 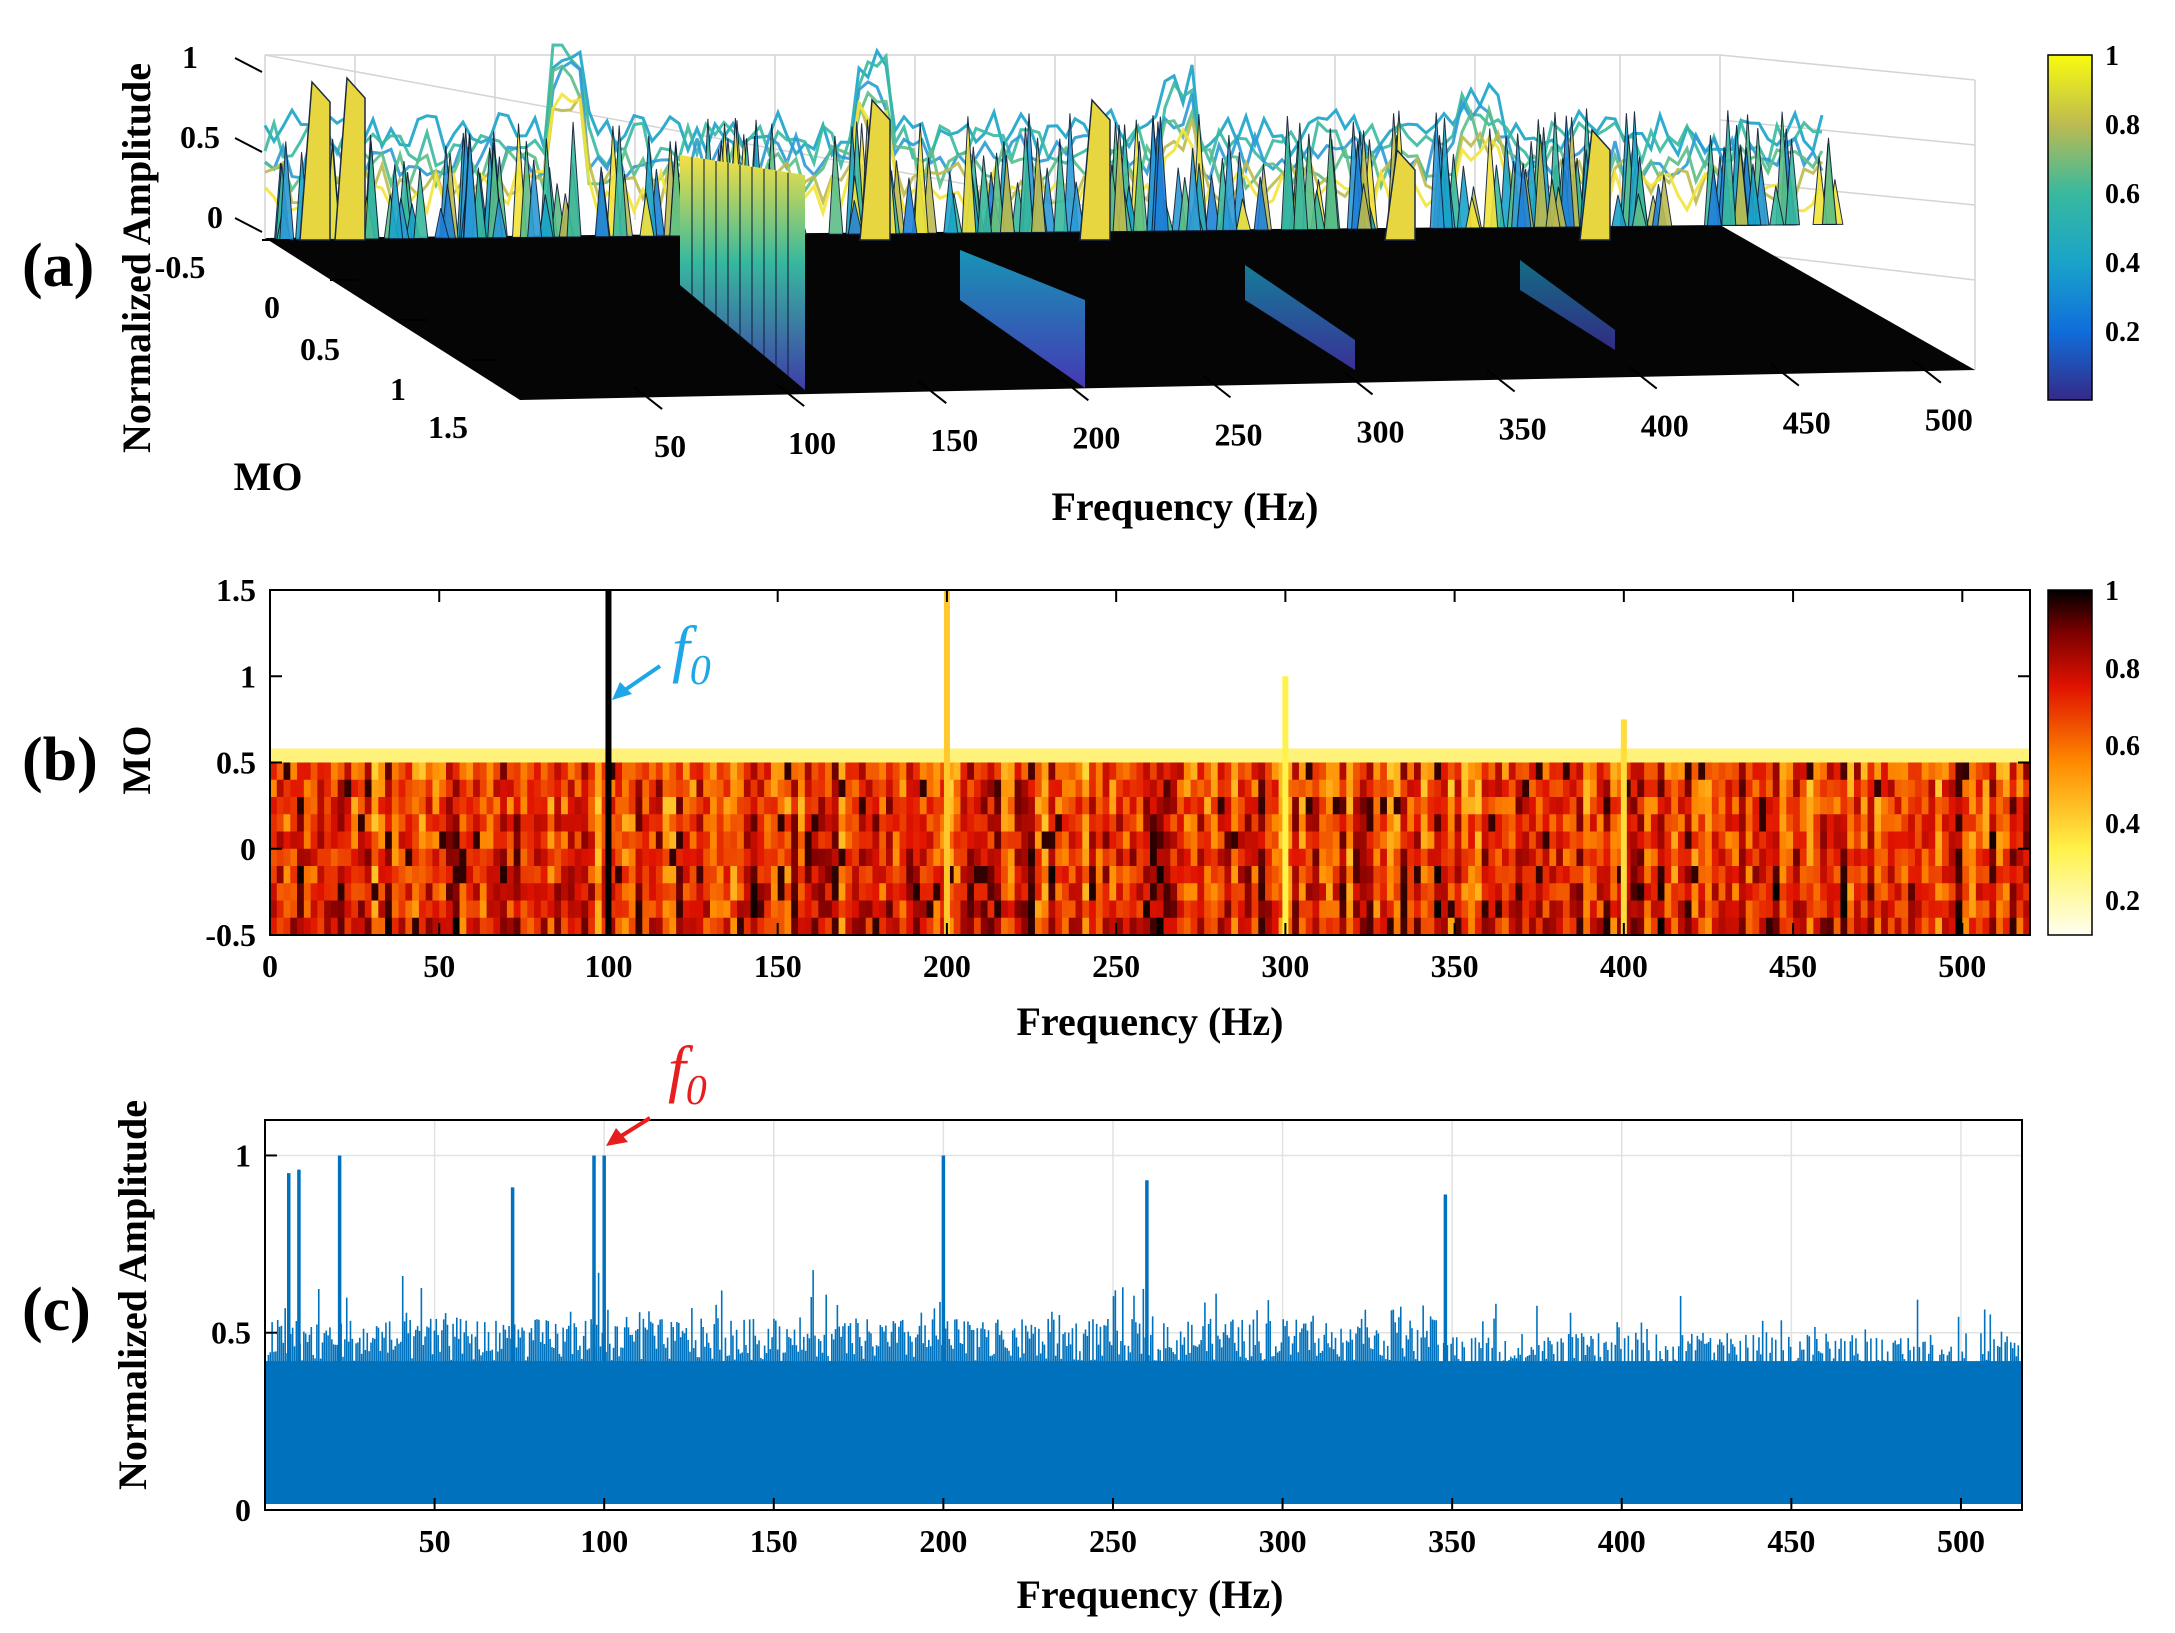 What do you see at coordinates (946, 762) in the screenshot?
I see `heatmap-spike-200hz` at bounding box center [946, 762].